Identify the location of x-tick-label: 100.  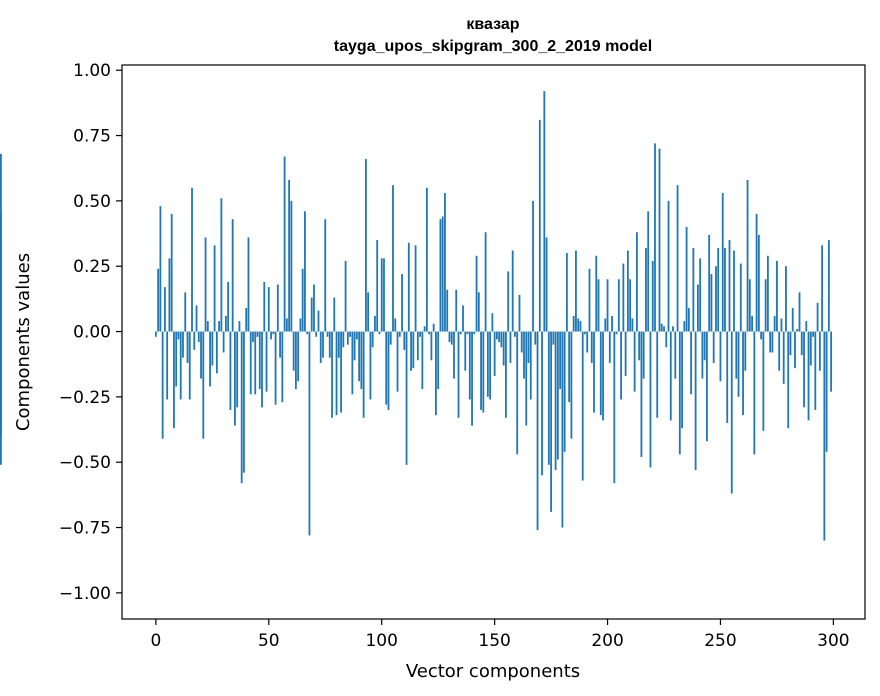
(381, 641).